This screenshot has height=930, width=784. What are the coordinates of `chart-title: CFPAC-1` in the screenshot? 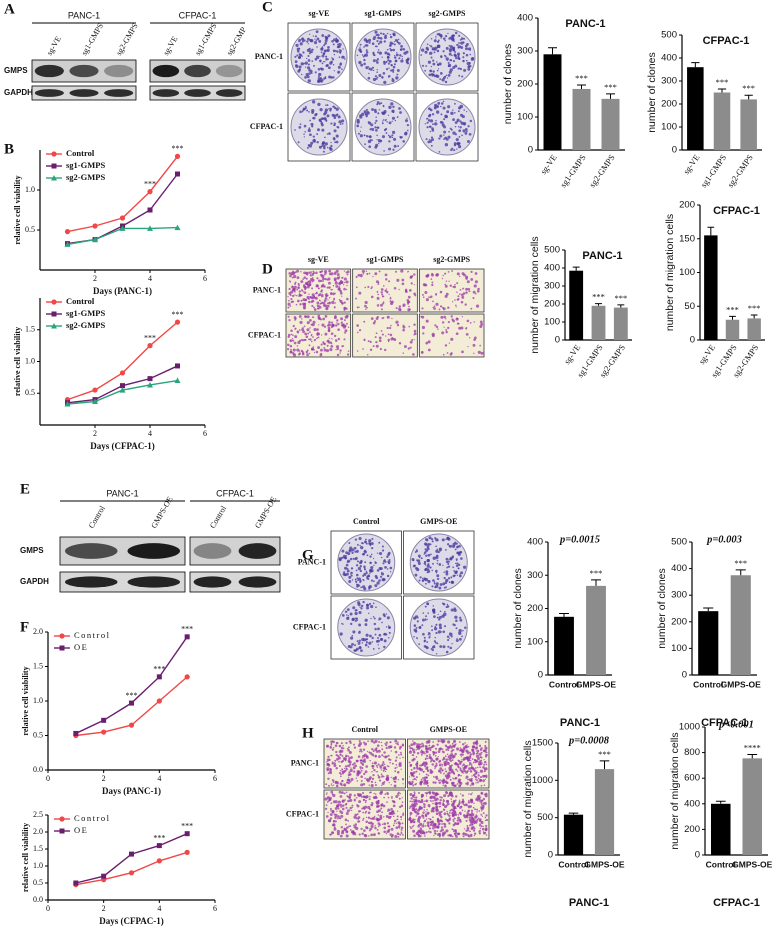 It's located at (736, 903).